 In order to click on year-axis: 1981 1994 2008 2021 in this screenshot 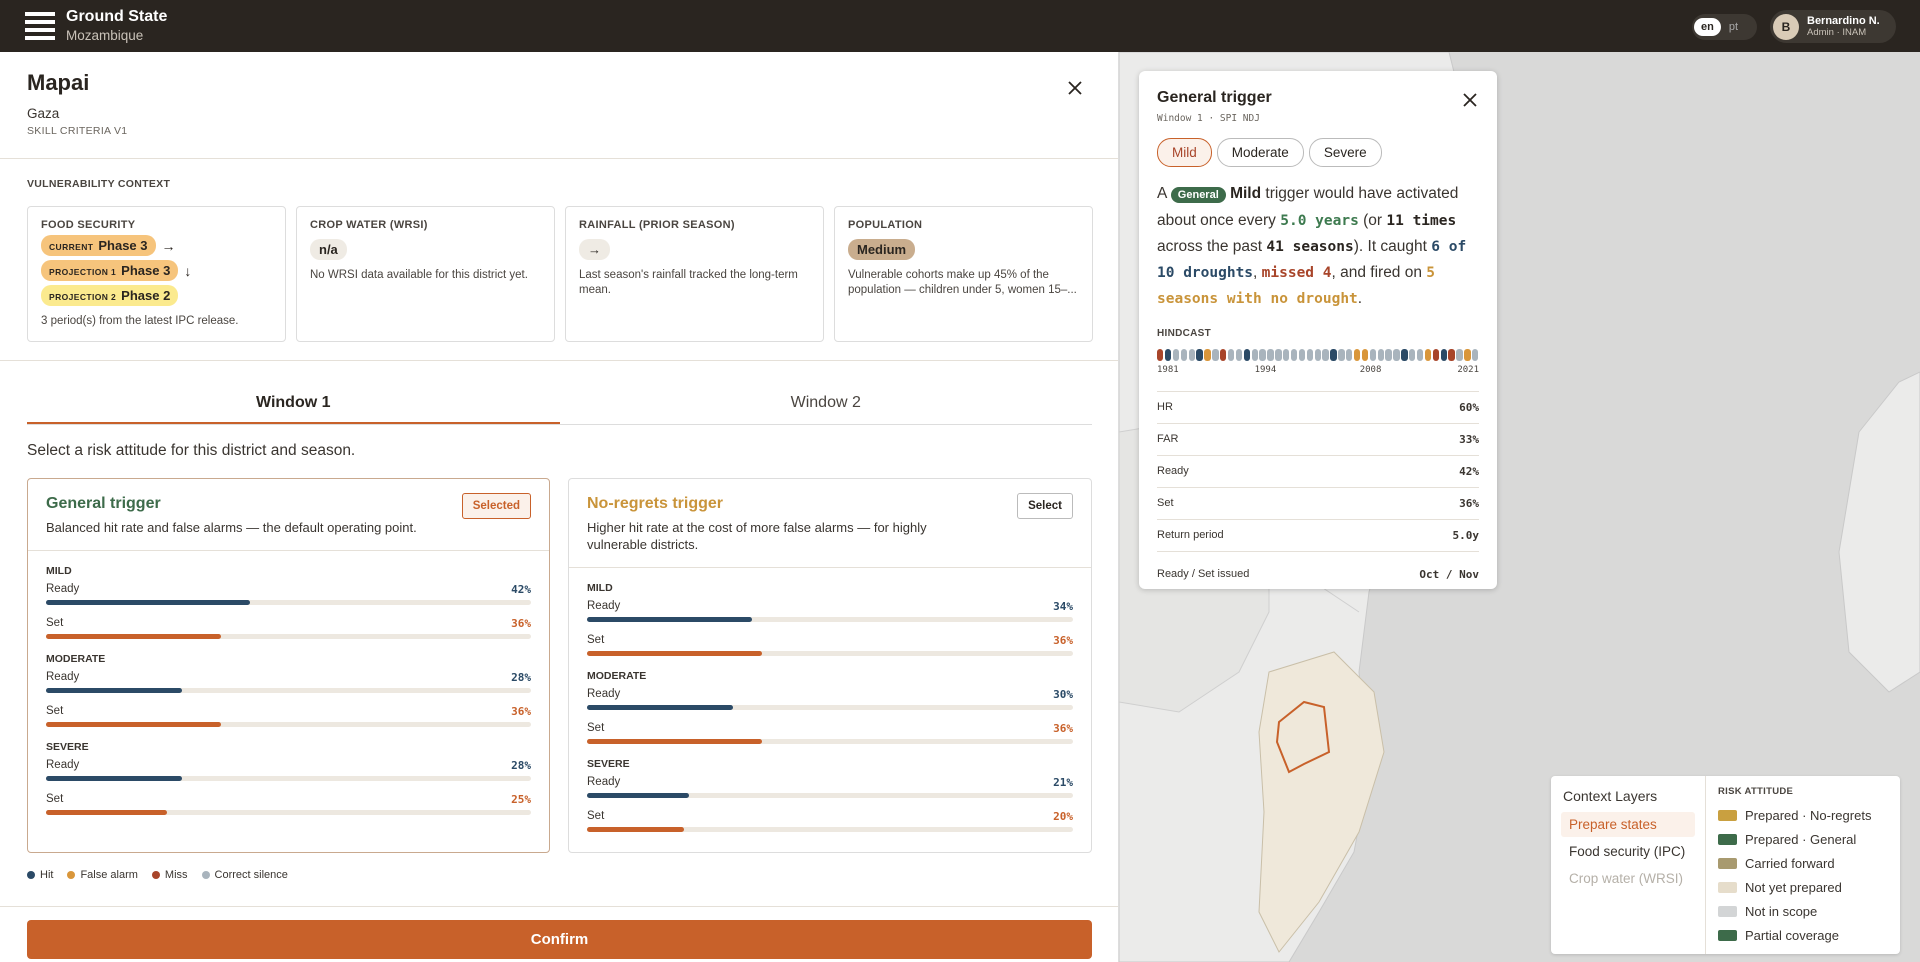, I will do `click(1318, 369)`.